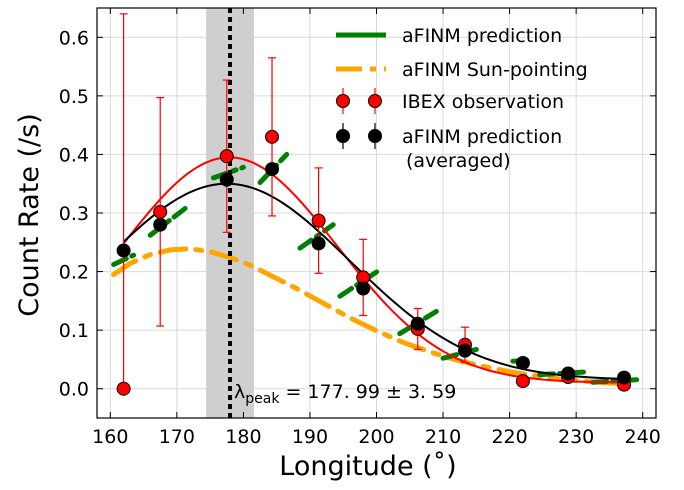 This screenshot has height=490, width=684. What do you see at coordinates (74, 38) in the screenshot?
I see `y-tick-label: 0.6` at bounding box center [74, 38].